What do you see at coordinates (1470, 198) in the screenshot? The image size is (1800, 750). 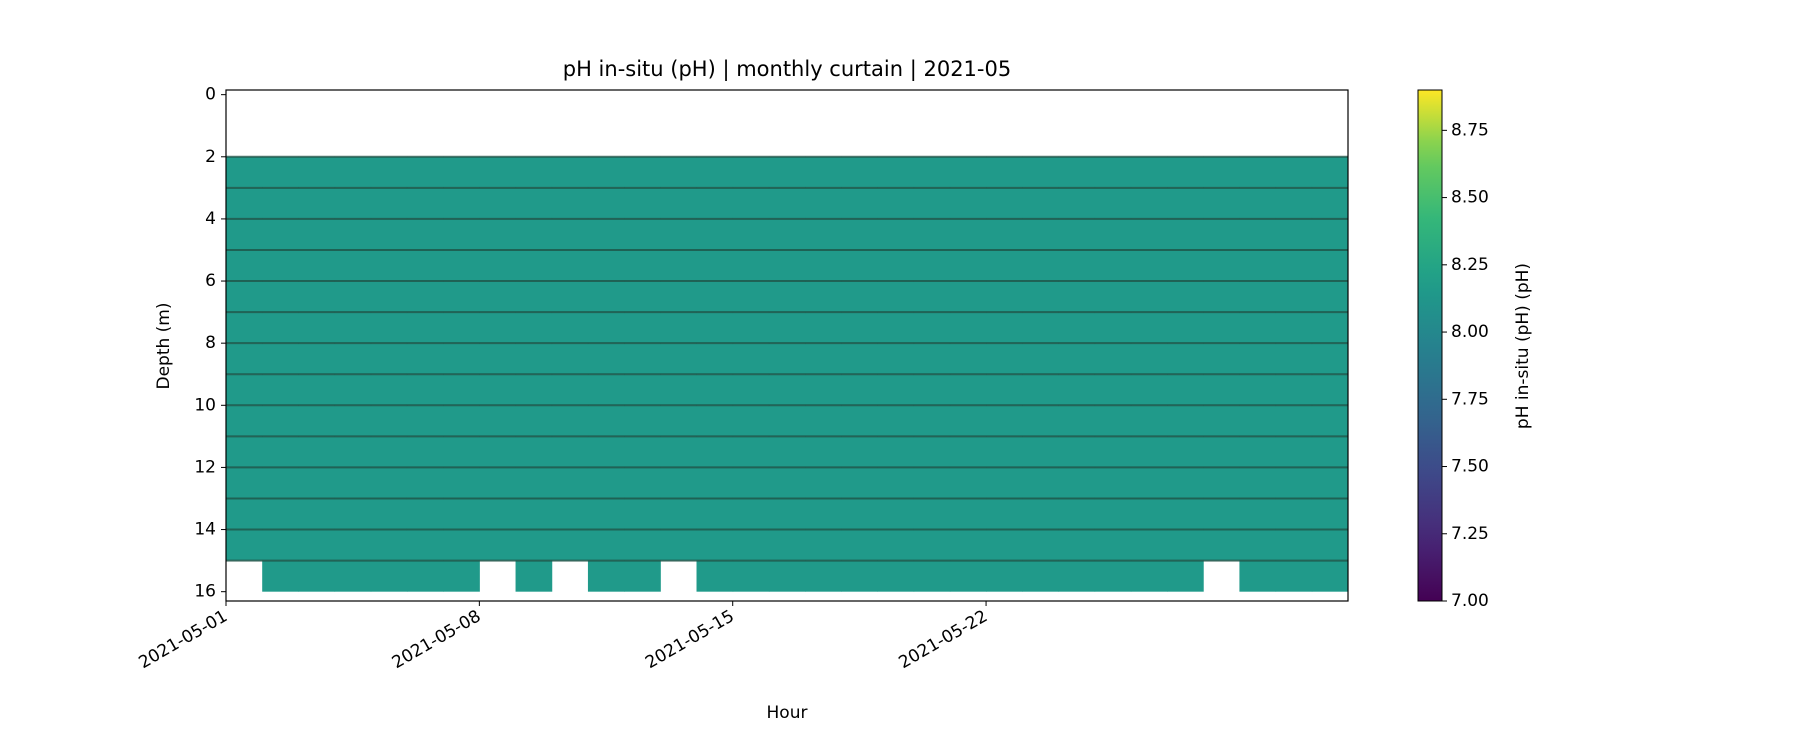 I see `colorbar-tick-label: 8.50` at bounding box center [1470, 198].